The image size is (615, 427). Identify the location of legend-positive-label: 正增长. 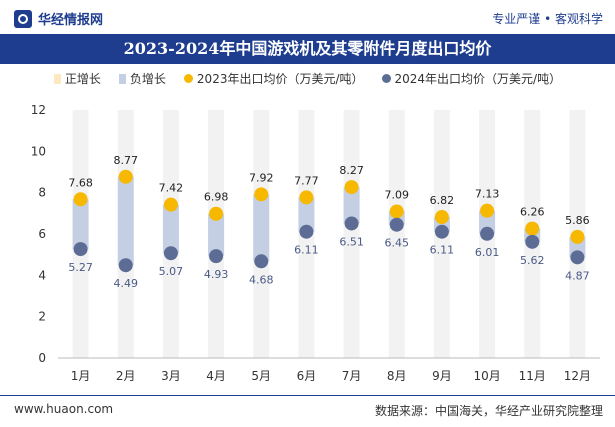
(82, 79).